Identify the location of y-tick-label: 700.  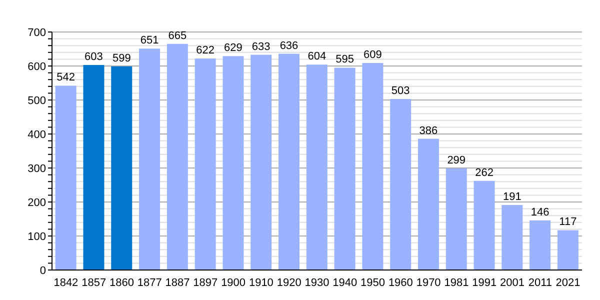
(37, 32).